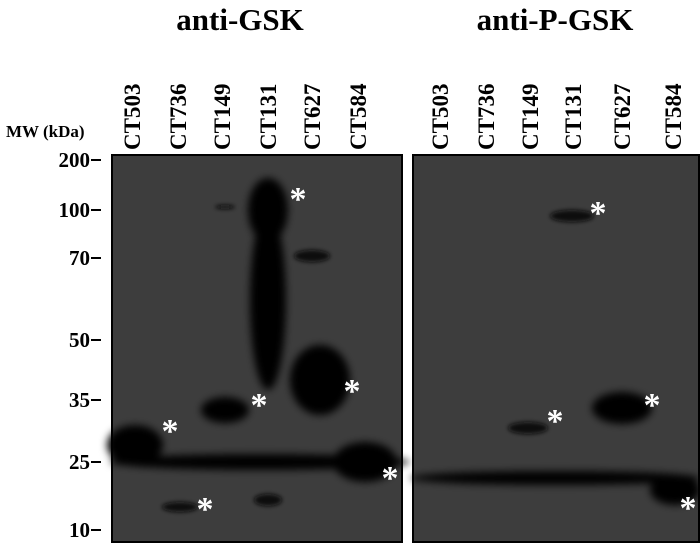 This screenshot has width=700, height=544. What do you see at coordinates (239, 19) in the screenshot?
I see `panel-title: anti-GSK` at bounding box center [239, 19].